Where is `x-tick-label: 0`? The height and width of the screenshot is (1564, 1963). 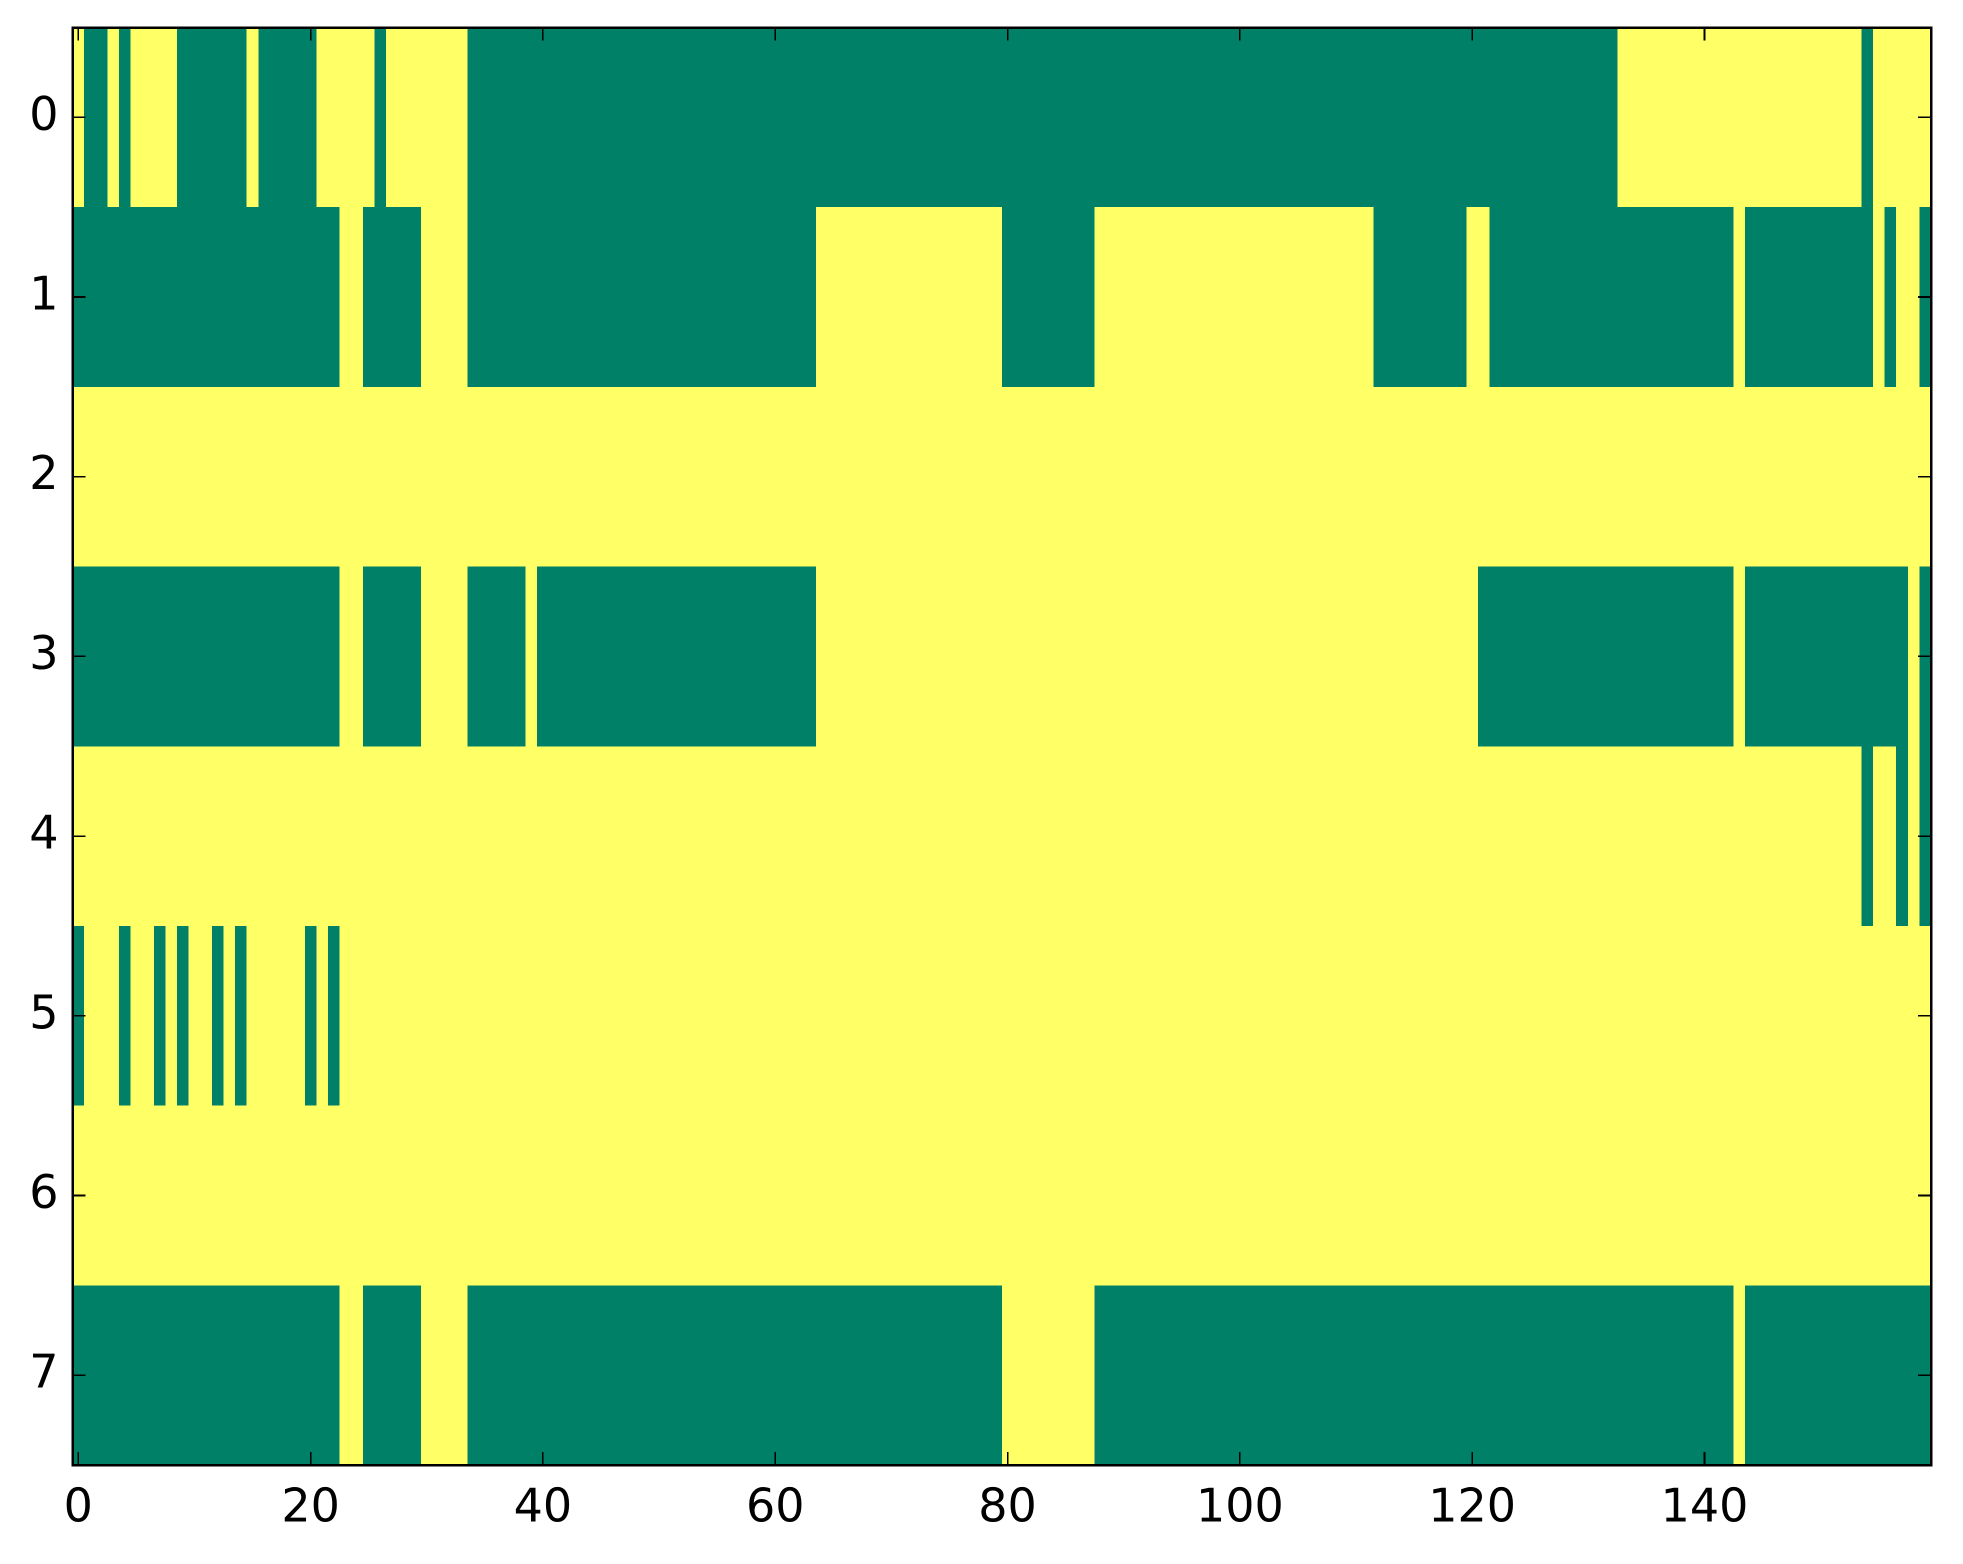 x-tick-label: 0 is located at coordinates (78, 1506).